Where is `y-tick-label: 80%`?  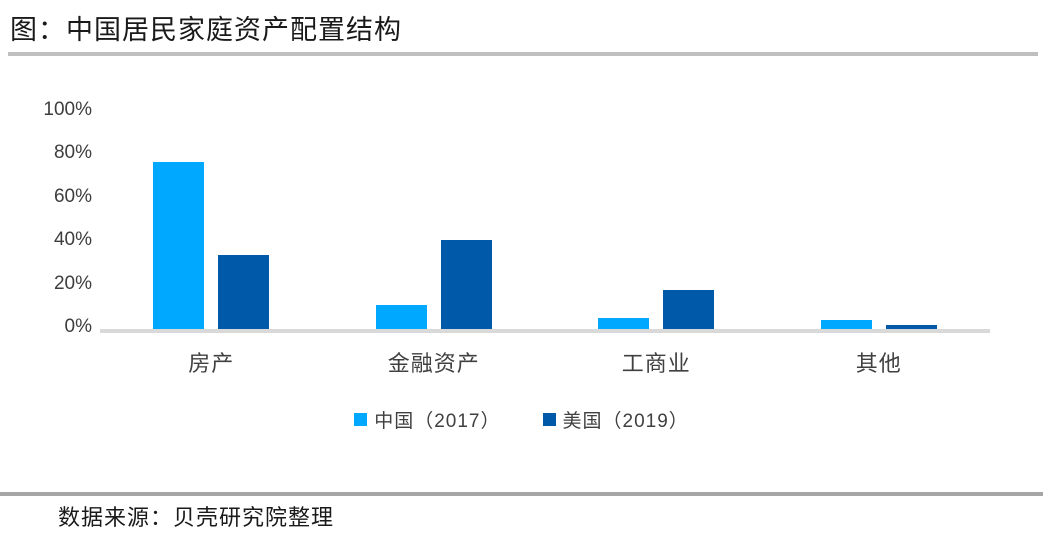 y-tick-label: 80% is located at coordinates (72, 153).